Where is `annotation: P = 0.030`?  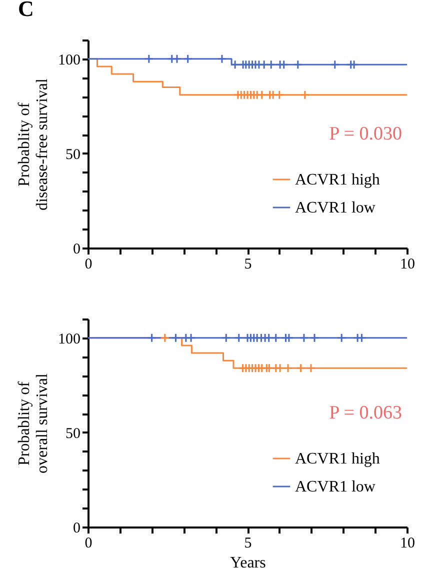 annotation: P = 0.030 is located at coordinates (365, 134).